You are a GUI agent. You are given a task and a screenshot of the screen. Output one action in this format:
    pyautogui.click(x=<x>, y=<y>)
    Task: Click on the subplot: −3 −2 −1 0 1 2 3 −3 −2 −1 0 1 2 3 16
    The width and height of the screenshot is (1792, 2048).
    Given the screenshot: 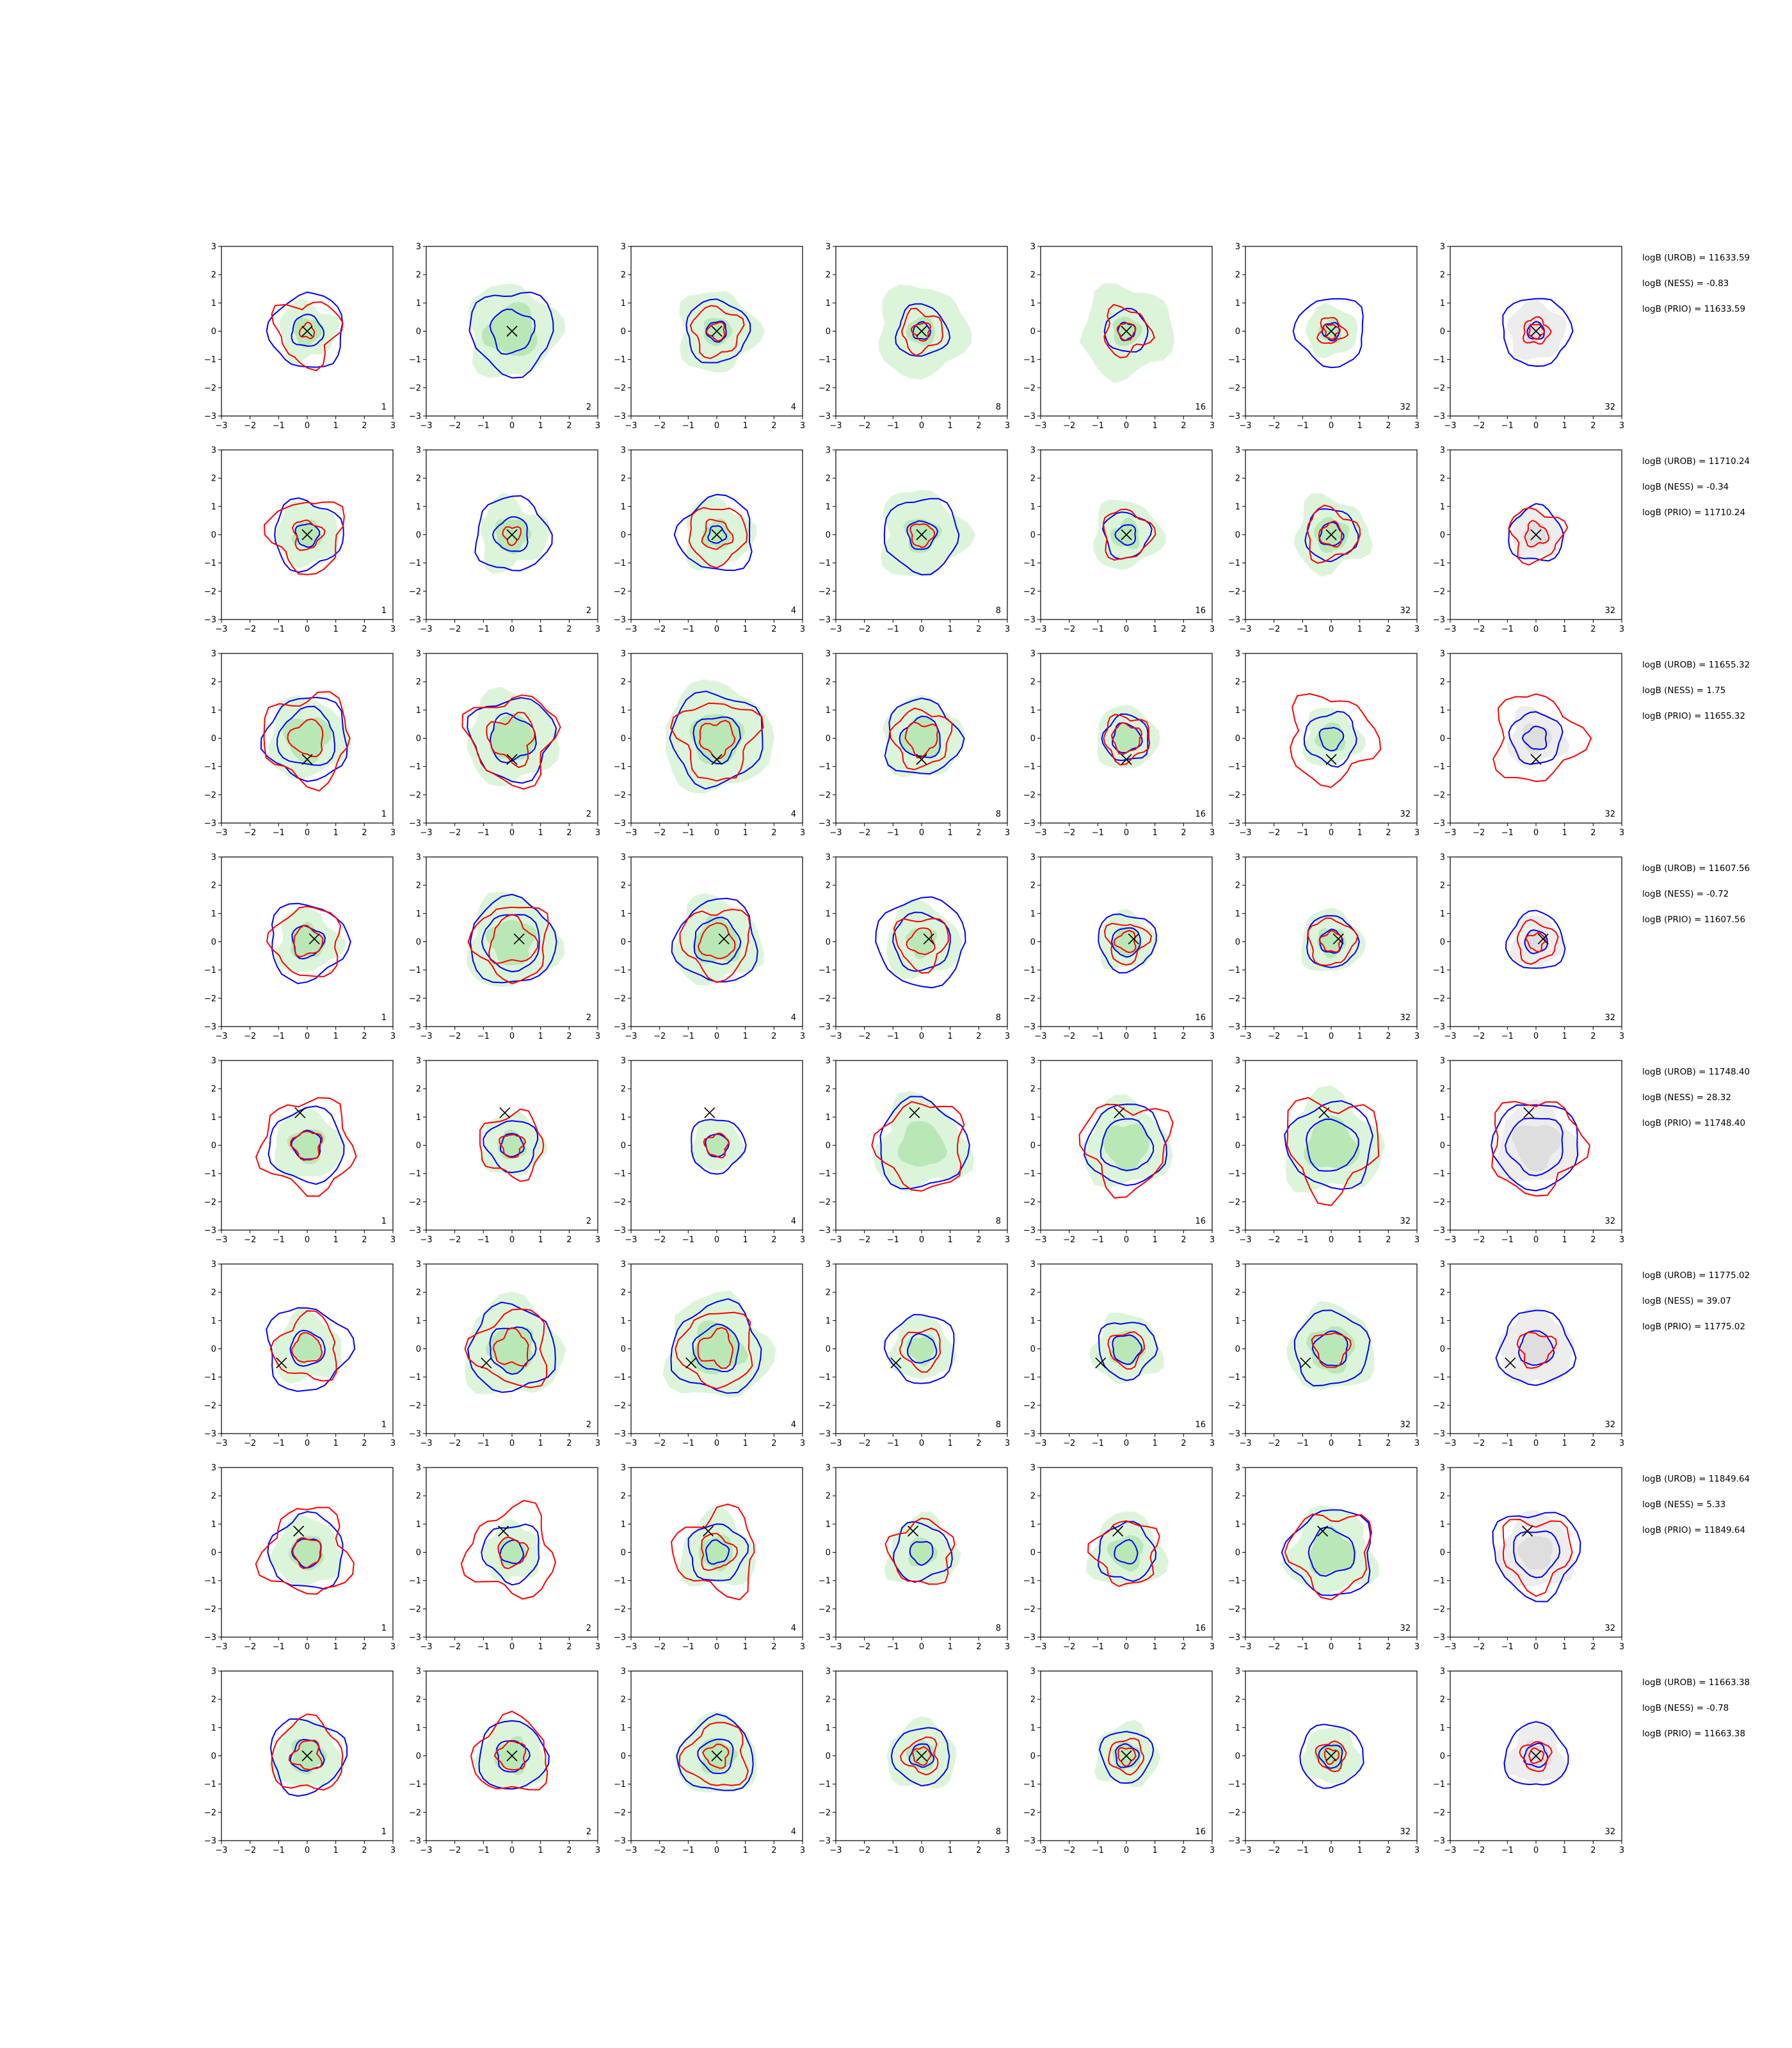 What is the action you would take?
    pyautogui.click(x=1119, y=540)
    